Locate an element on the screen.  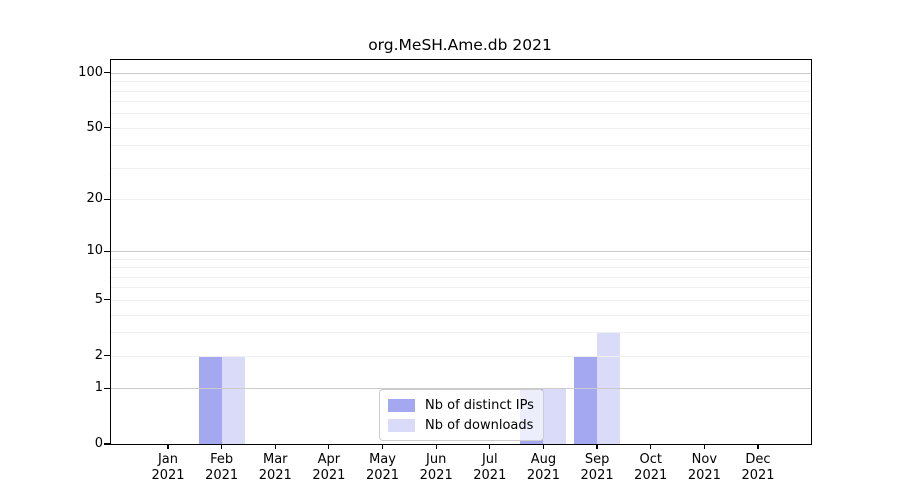
x-tick-label-mar: Mar 2021 is located at coordinates (275, 467).